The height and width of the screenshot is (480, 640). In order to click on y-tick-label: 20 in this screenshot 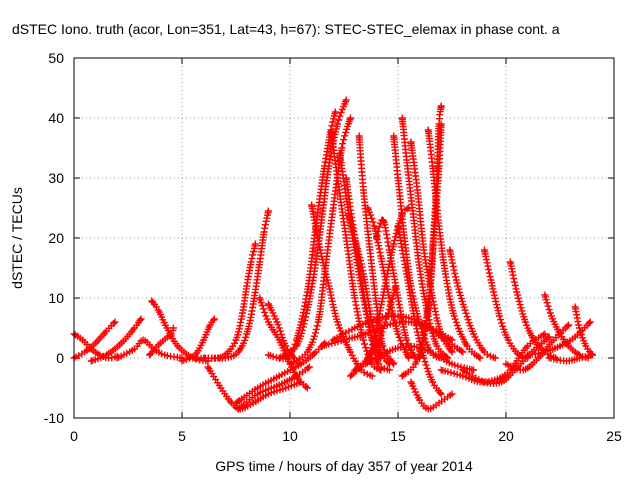, I will do `click(56, 238)`.